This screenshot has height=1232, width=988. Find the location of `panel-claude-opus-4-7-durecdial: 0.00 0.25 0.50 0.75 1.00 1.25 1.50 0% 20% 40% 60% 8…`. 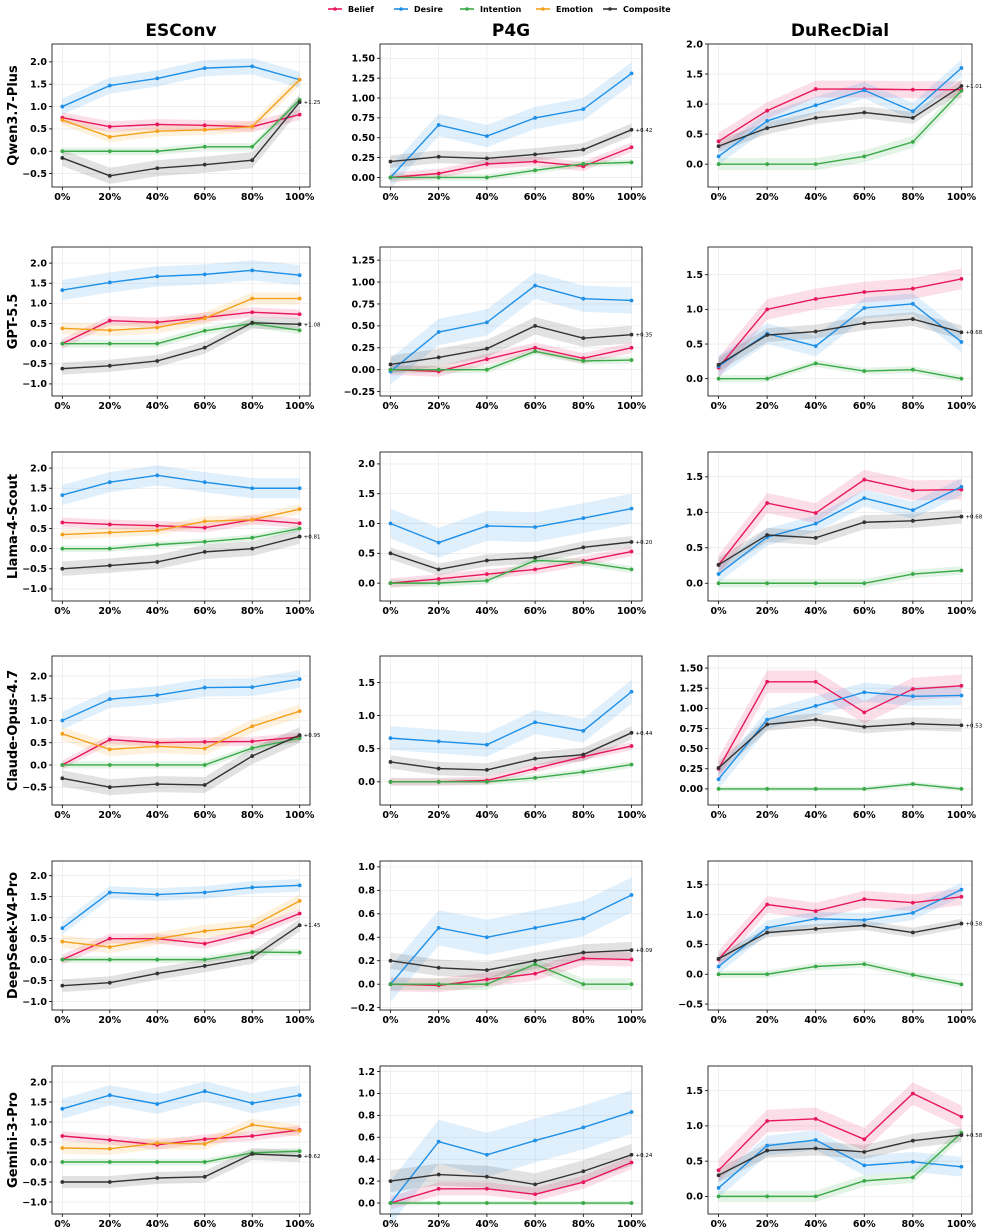

panel-claude-opus-4-7-durecdial: 0.00 0.25 0.50 0.75 1.00 1.25 1.50 0% 20% 40% 60% 8… is located at coordinates (831, 738).